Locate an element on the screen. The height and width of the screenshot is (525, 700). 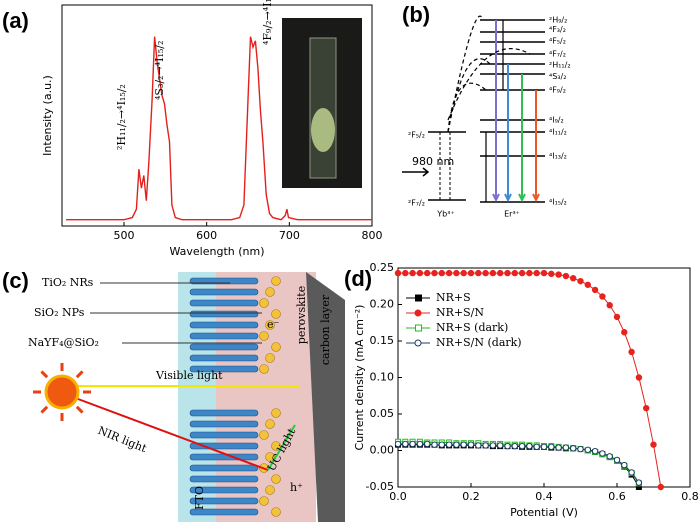
er-level-label: ⁴I₁₃/₂ is located at coordinates (558, 156).